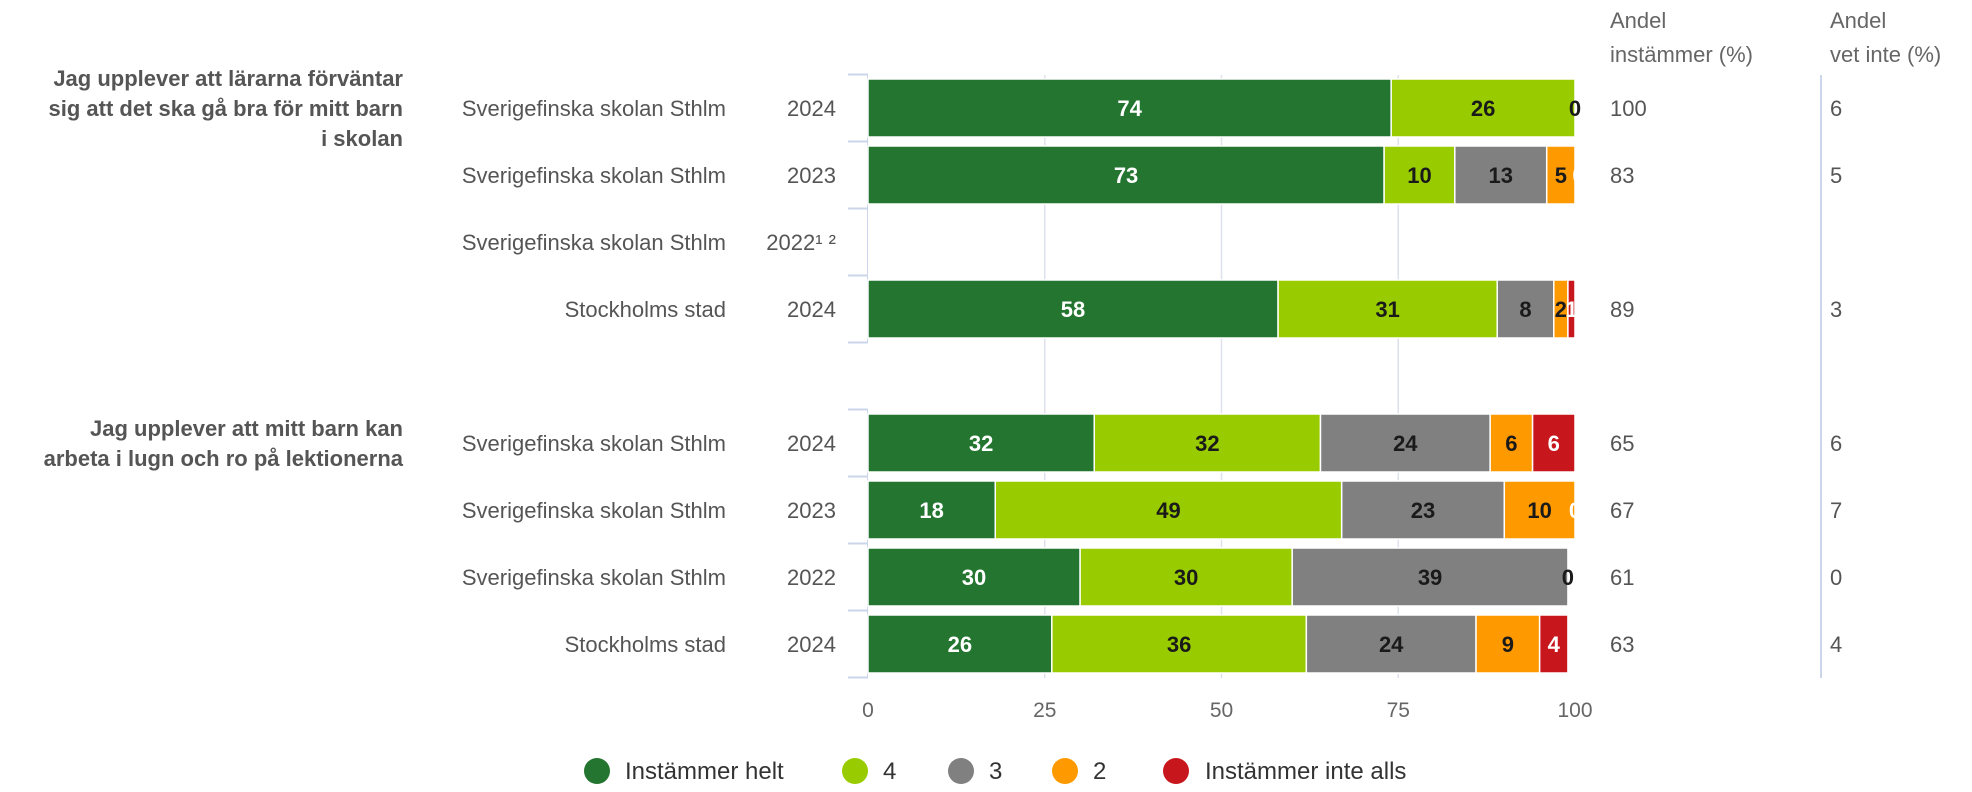  I want to click on bar-data-label: 31, so click(1387, 309).